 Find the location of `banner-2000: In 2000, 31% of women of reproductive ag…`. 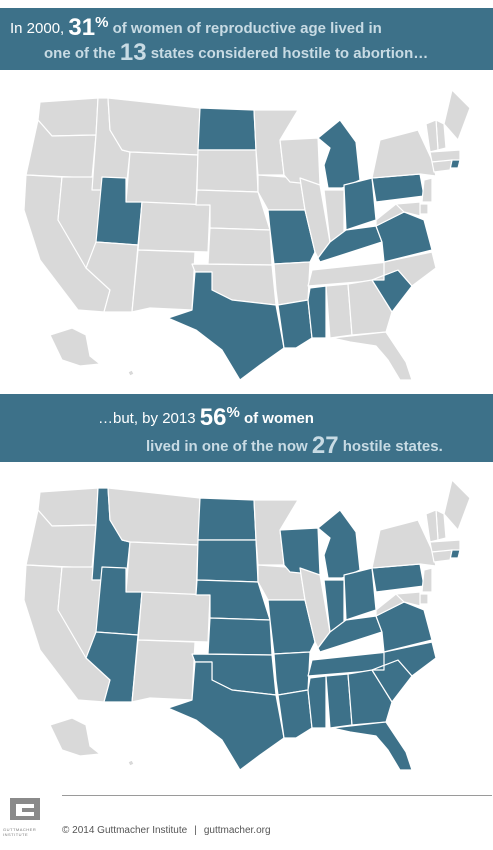

banner-2000: In 2000, 31% of women of reproductive ag… is located at coordinates (246, 39).